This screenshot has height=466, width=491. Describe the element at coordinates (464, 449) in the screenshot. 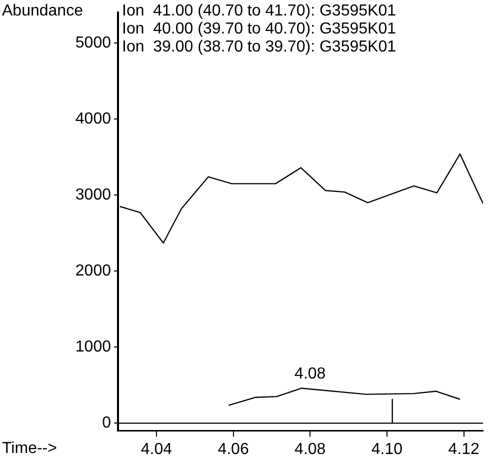

I see `x-tick-label: 4.12` at that location.